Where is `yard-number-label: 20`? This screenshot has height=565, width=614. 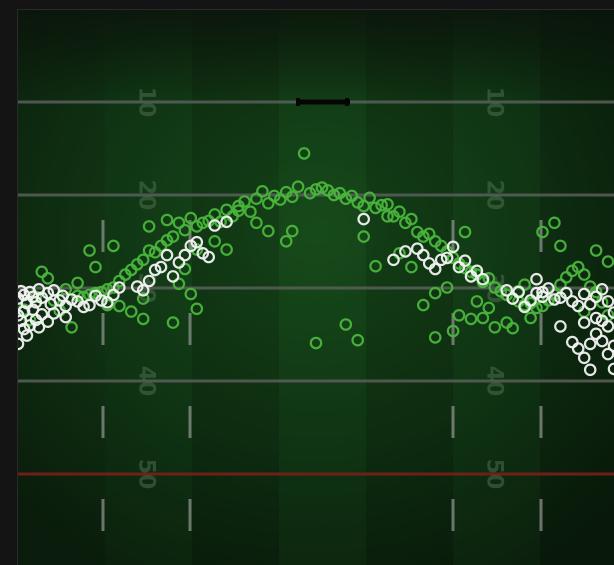
yard-number-label: 20 is located at coordinates (146, 195).